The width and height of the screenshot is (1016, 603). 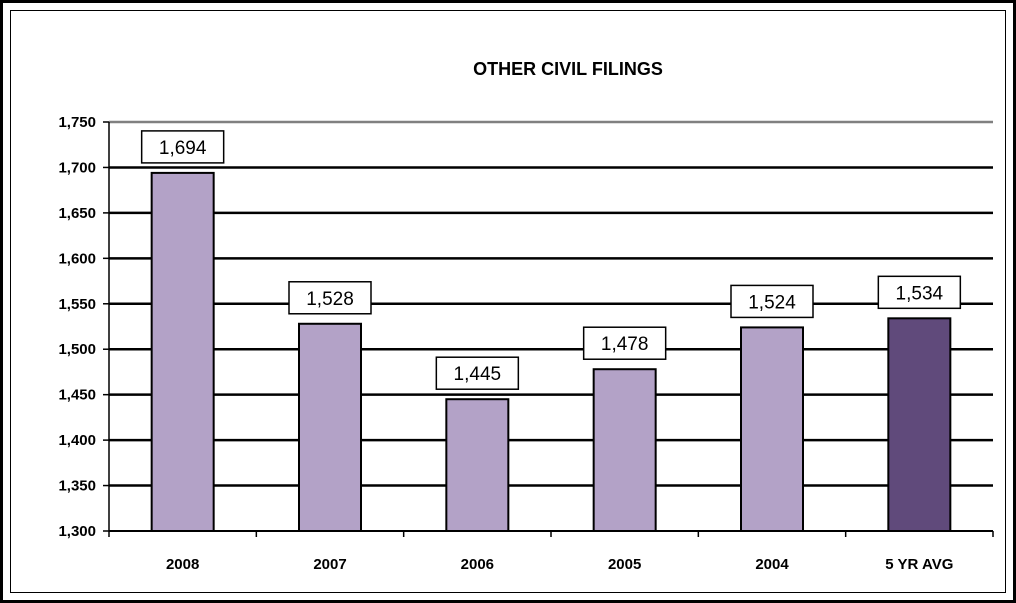 I want to click on bar-2006, so click(x=477, y=465).